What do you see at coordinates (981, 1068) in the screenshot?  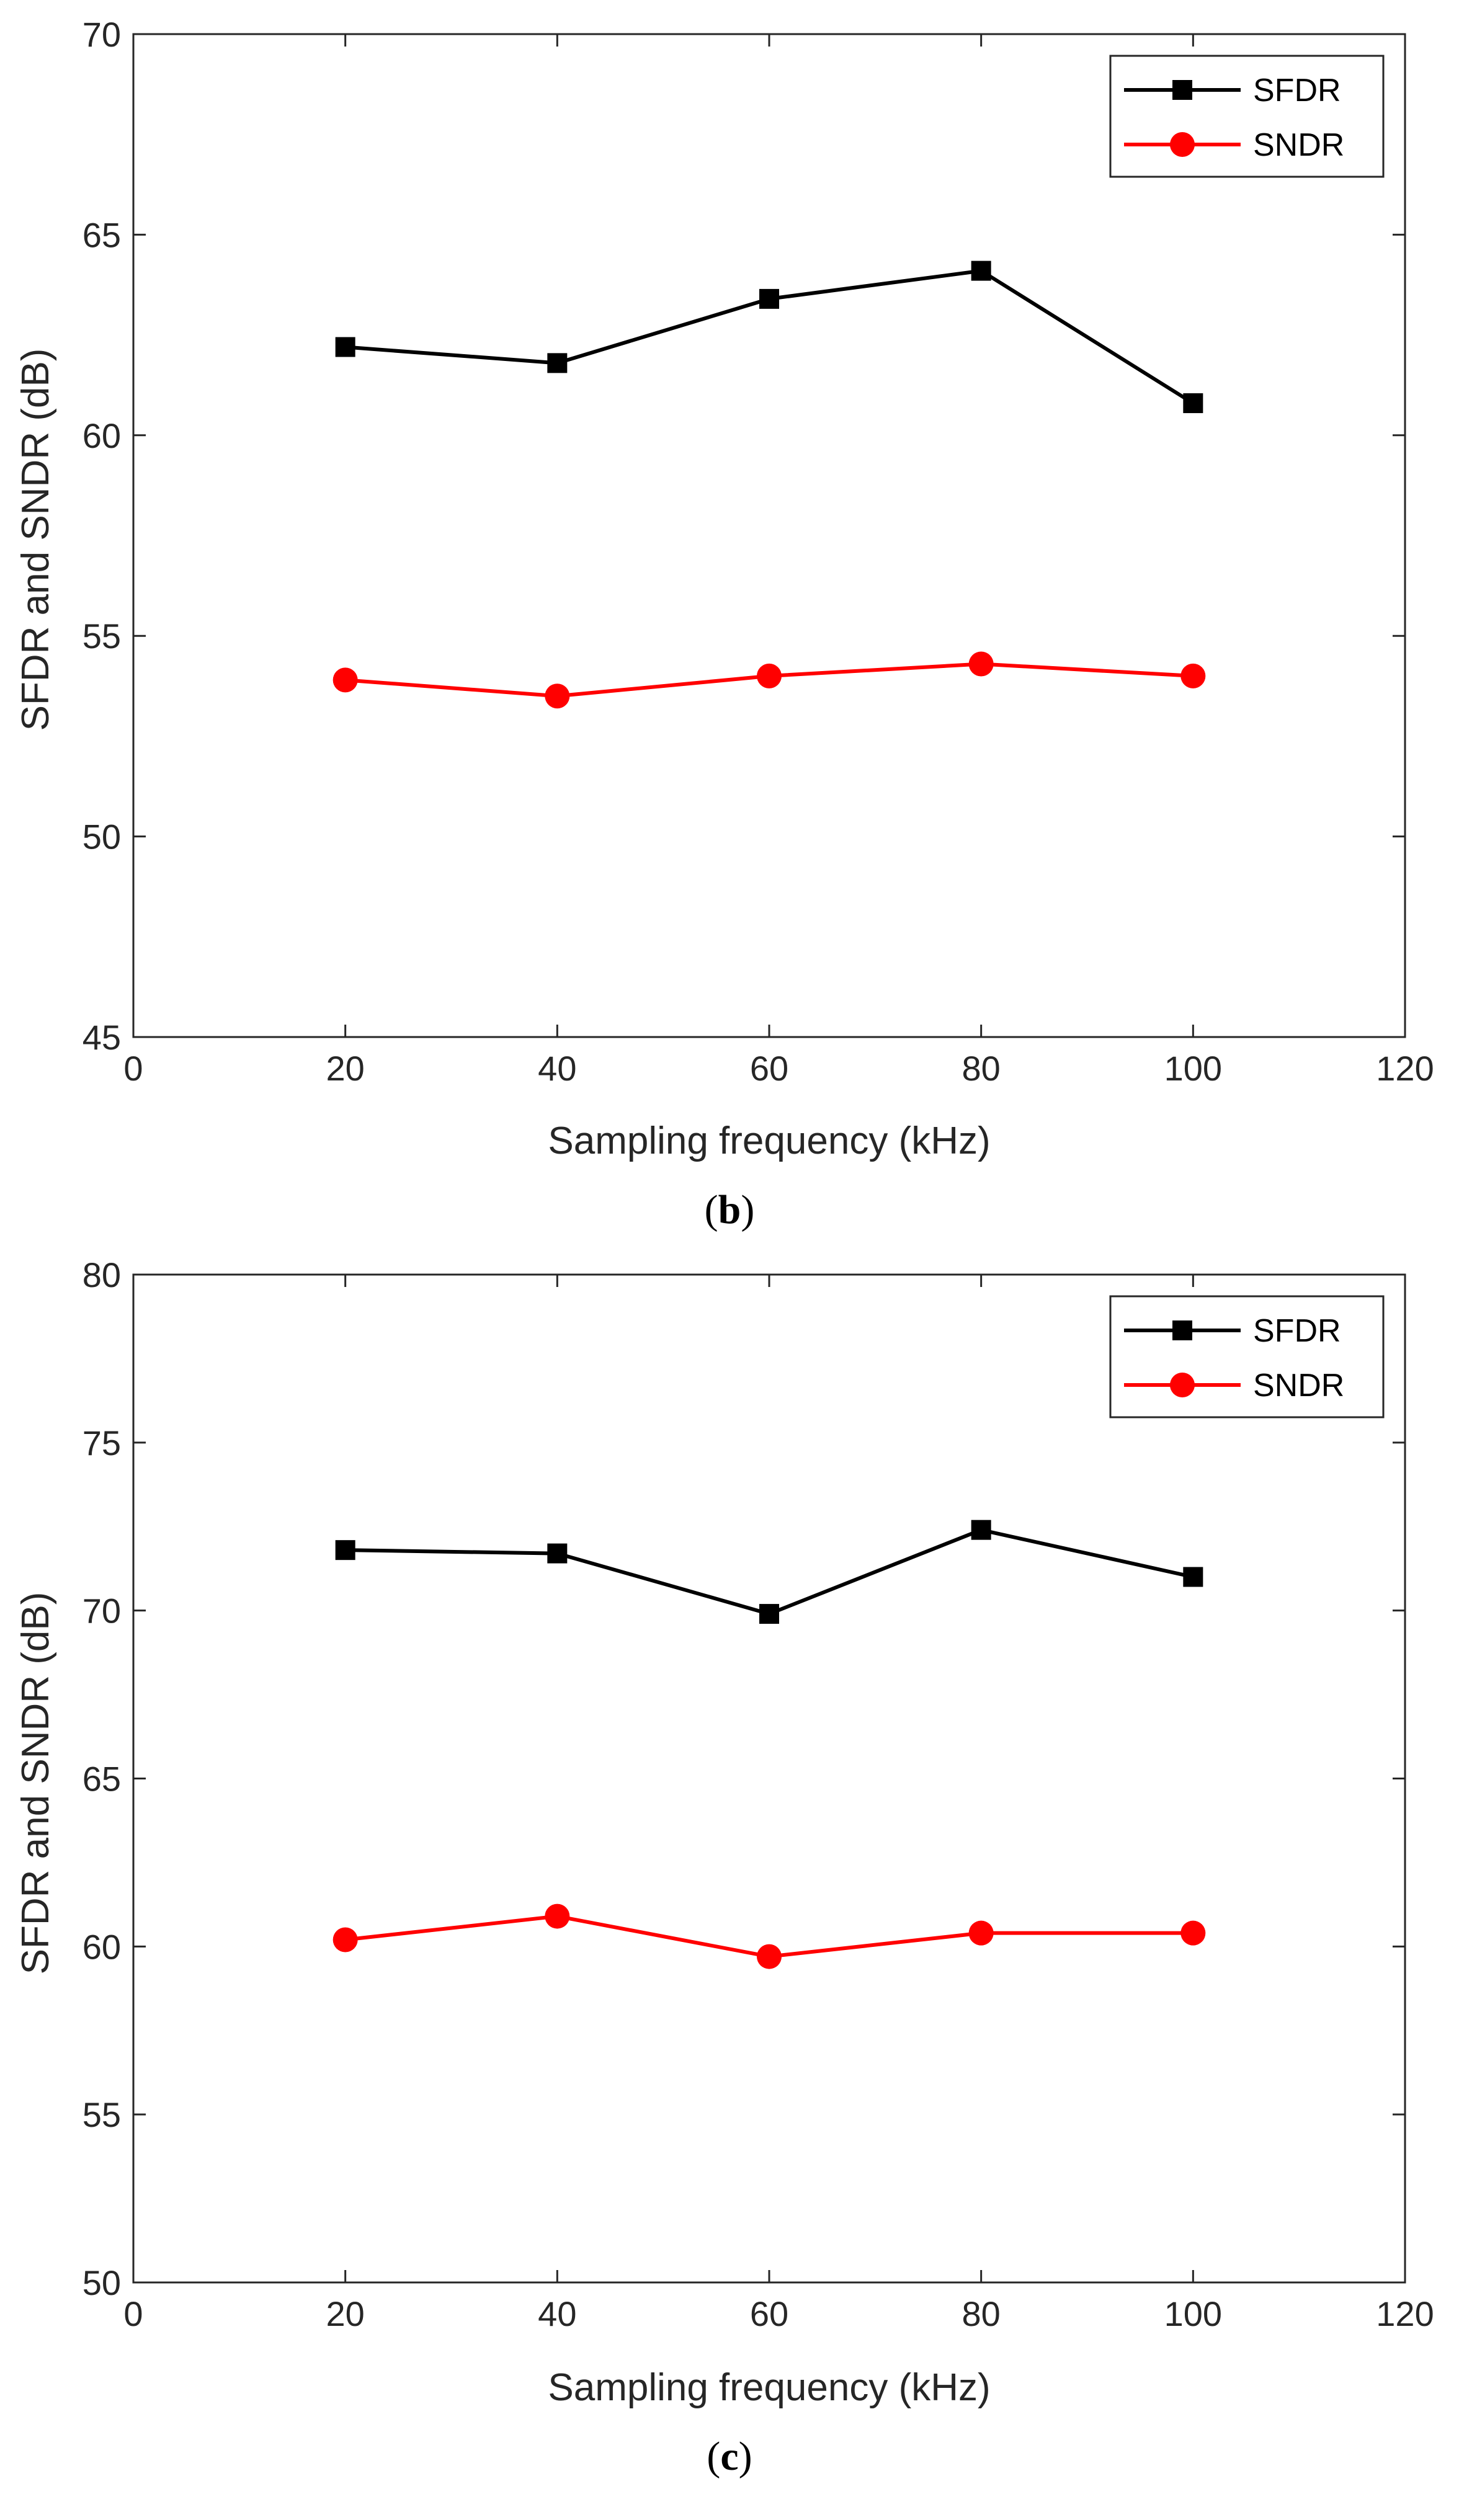 I see `chart-b-x-tick-label: 80` at bounding box center [981, 1068].